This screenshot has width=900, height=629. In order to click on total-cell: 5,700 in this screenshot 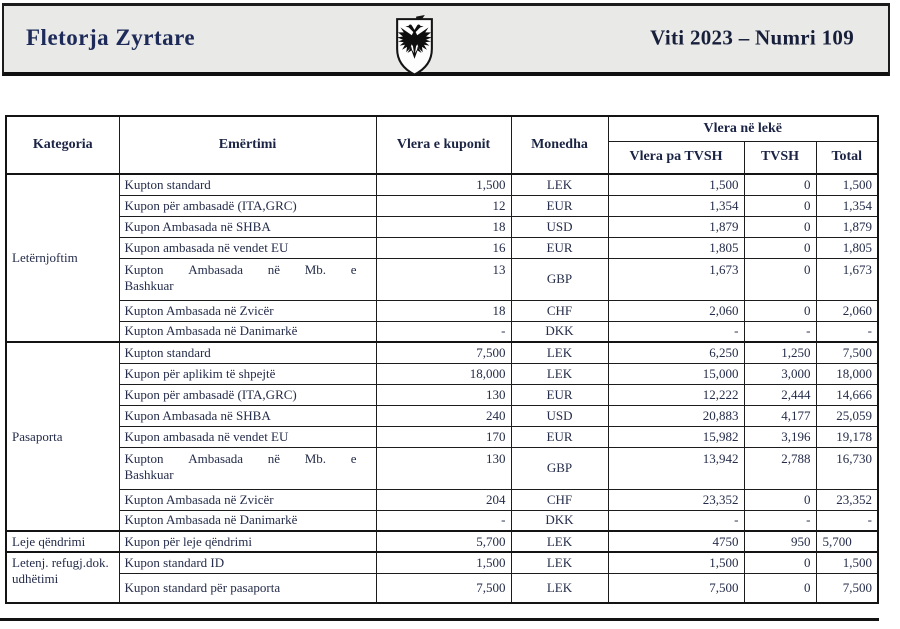, I will do `click(847, 541)`.